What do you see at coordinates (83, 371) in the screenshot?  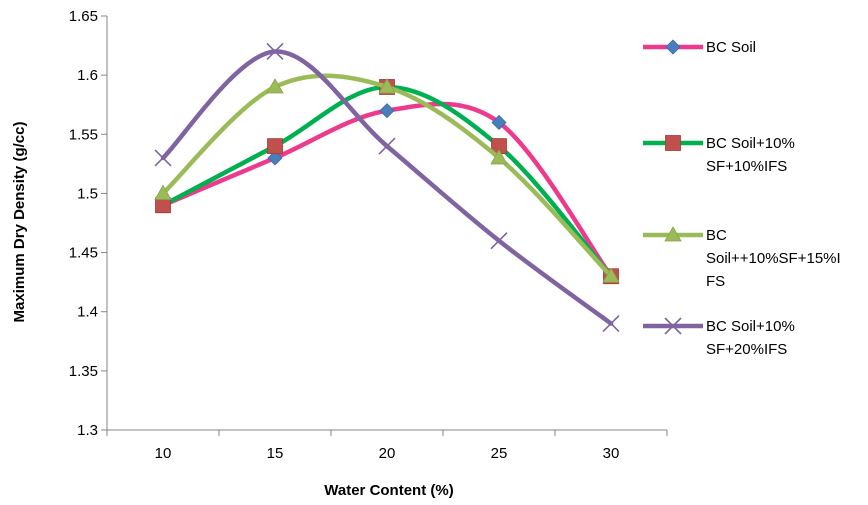 I see `y-tick-label: 1.35` at bounding box center [83, 371].